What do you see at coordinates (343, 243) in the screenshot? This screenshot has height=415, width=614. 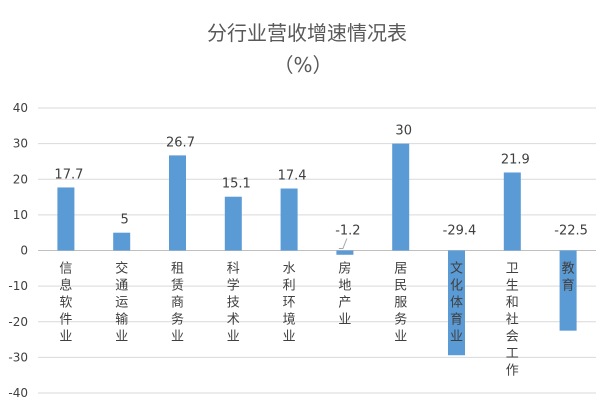 I see `leader-line` at bounding box center [343, 243].